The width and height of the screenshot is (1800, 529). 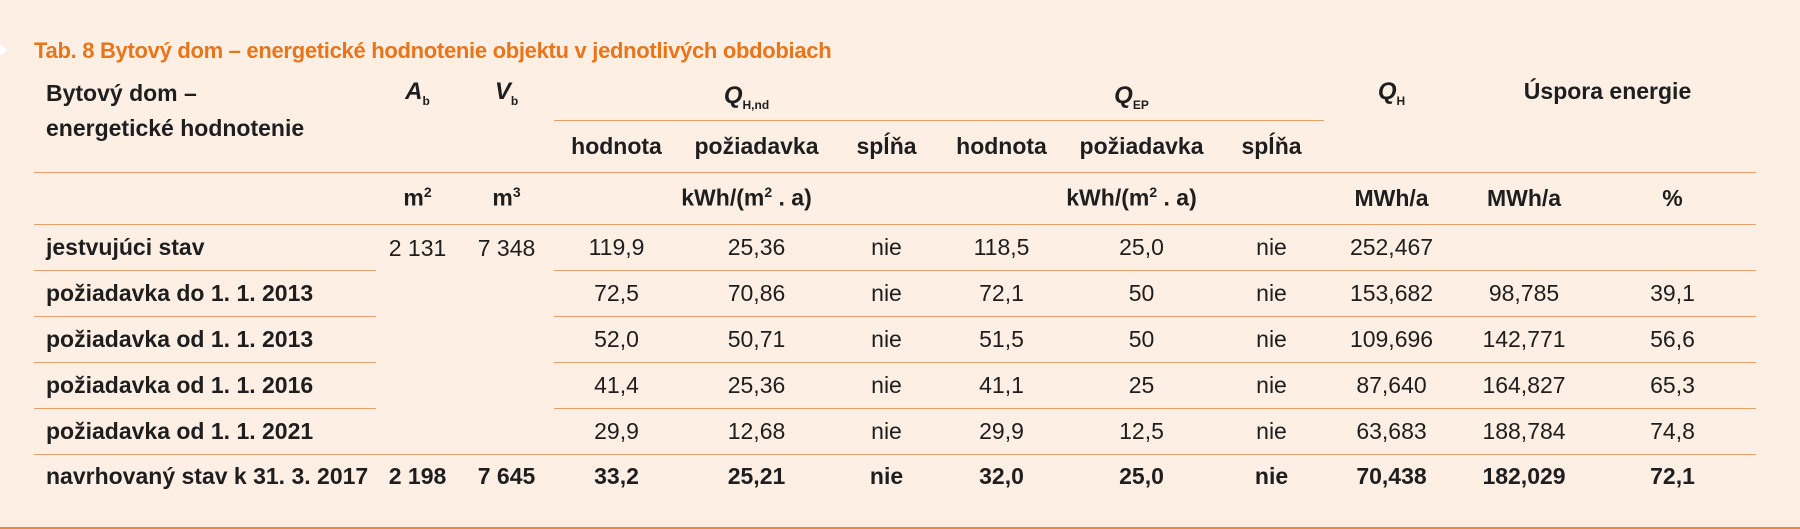 I want to click on cell-qh: 70,438, so click(x=1391, y=476).